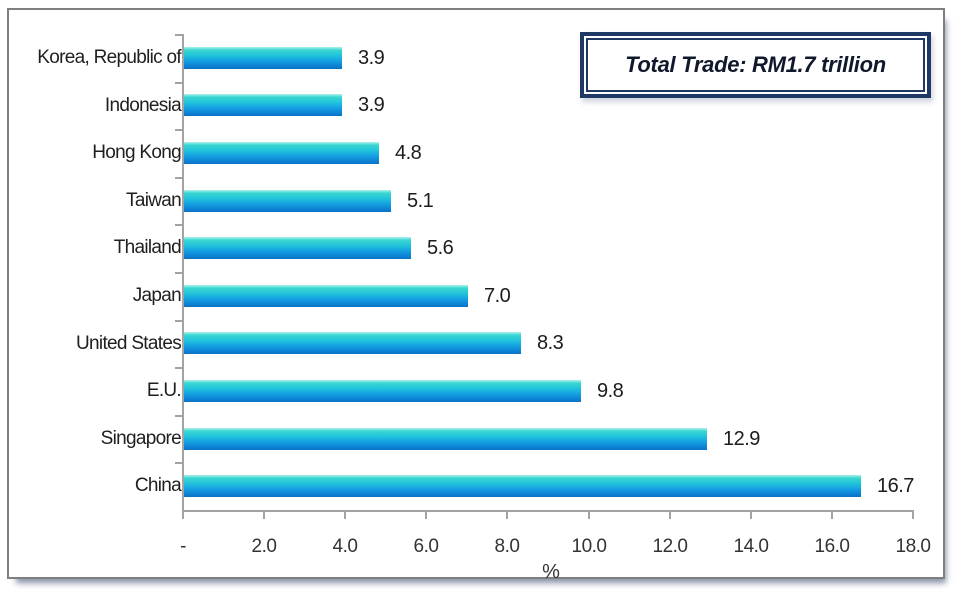  What do you see at coordinates (164, 390) in the screenshot?
I see `category-label: E.U.` at bounding box center [164, 390].